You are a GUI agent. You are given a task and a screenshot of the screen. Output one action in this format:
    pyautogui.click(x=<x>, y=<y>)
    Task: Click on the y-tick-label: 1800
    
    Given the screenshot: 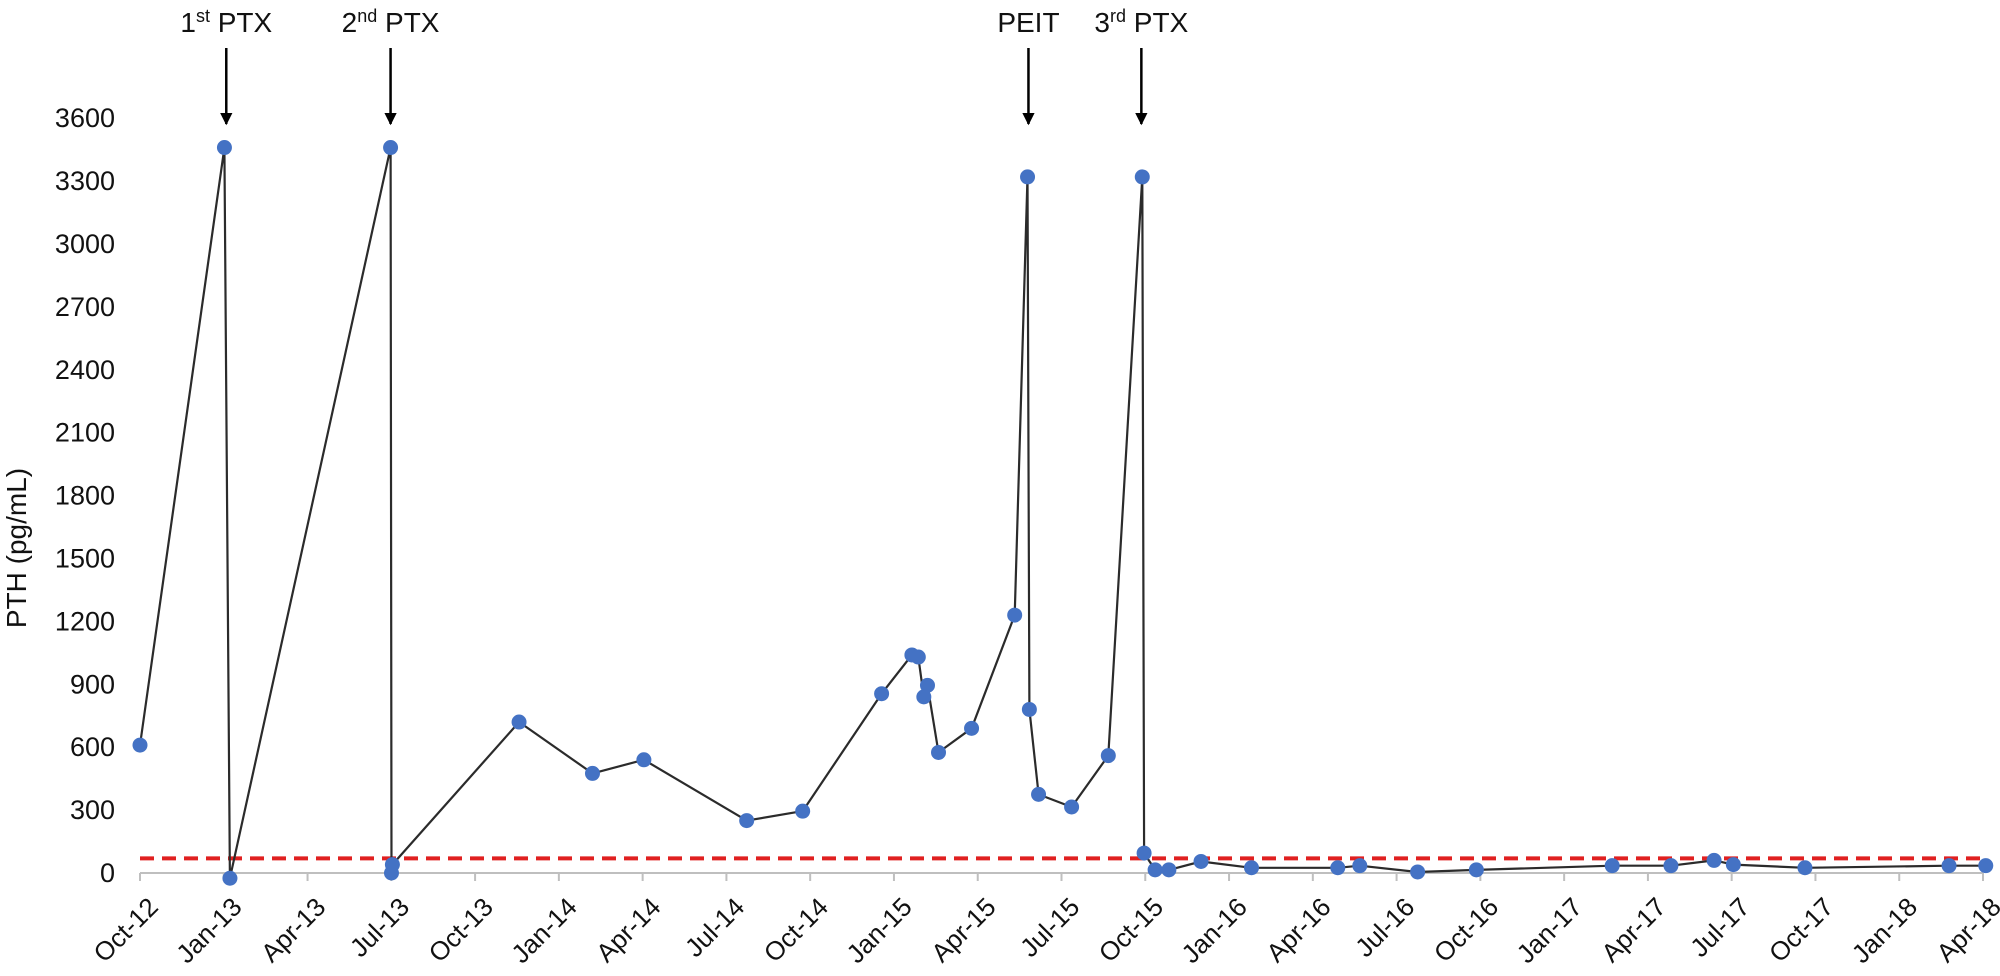 What is the action you would take?
    pyautogui.click(x=85, y=496)
    